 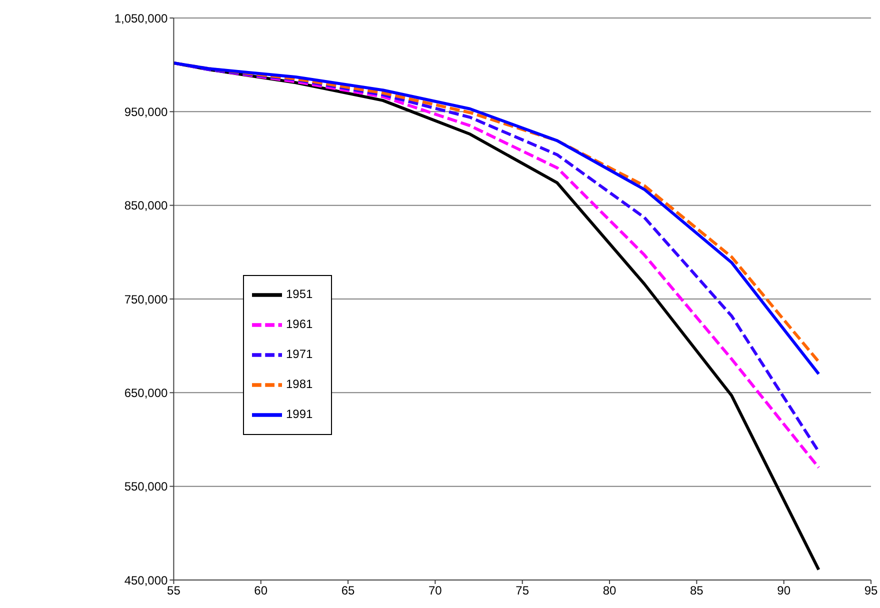 I want to click on x-tick-label: 60, so click(x=261, y=591).